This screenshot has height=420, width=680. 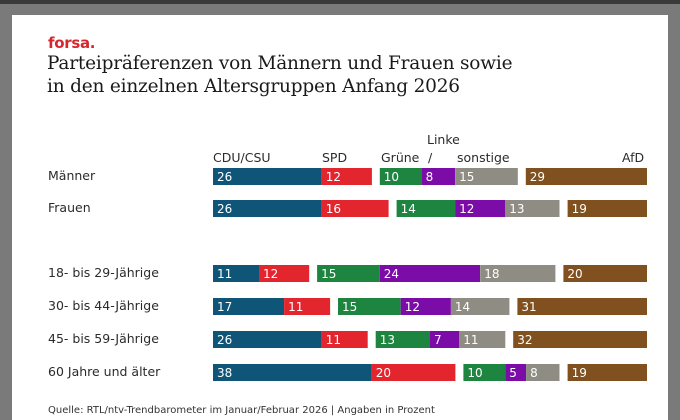 What do you see at coordinates (438, 340) in the screenshot?
I see `data-label: 7` at bounding box center [438, 340].